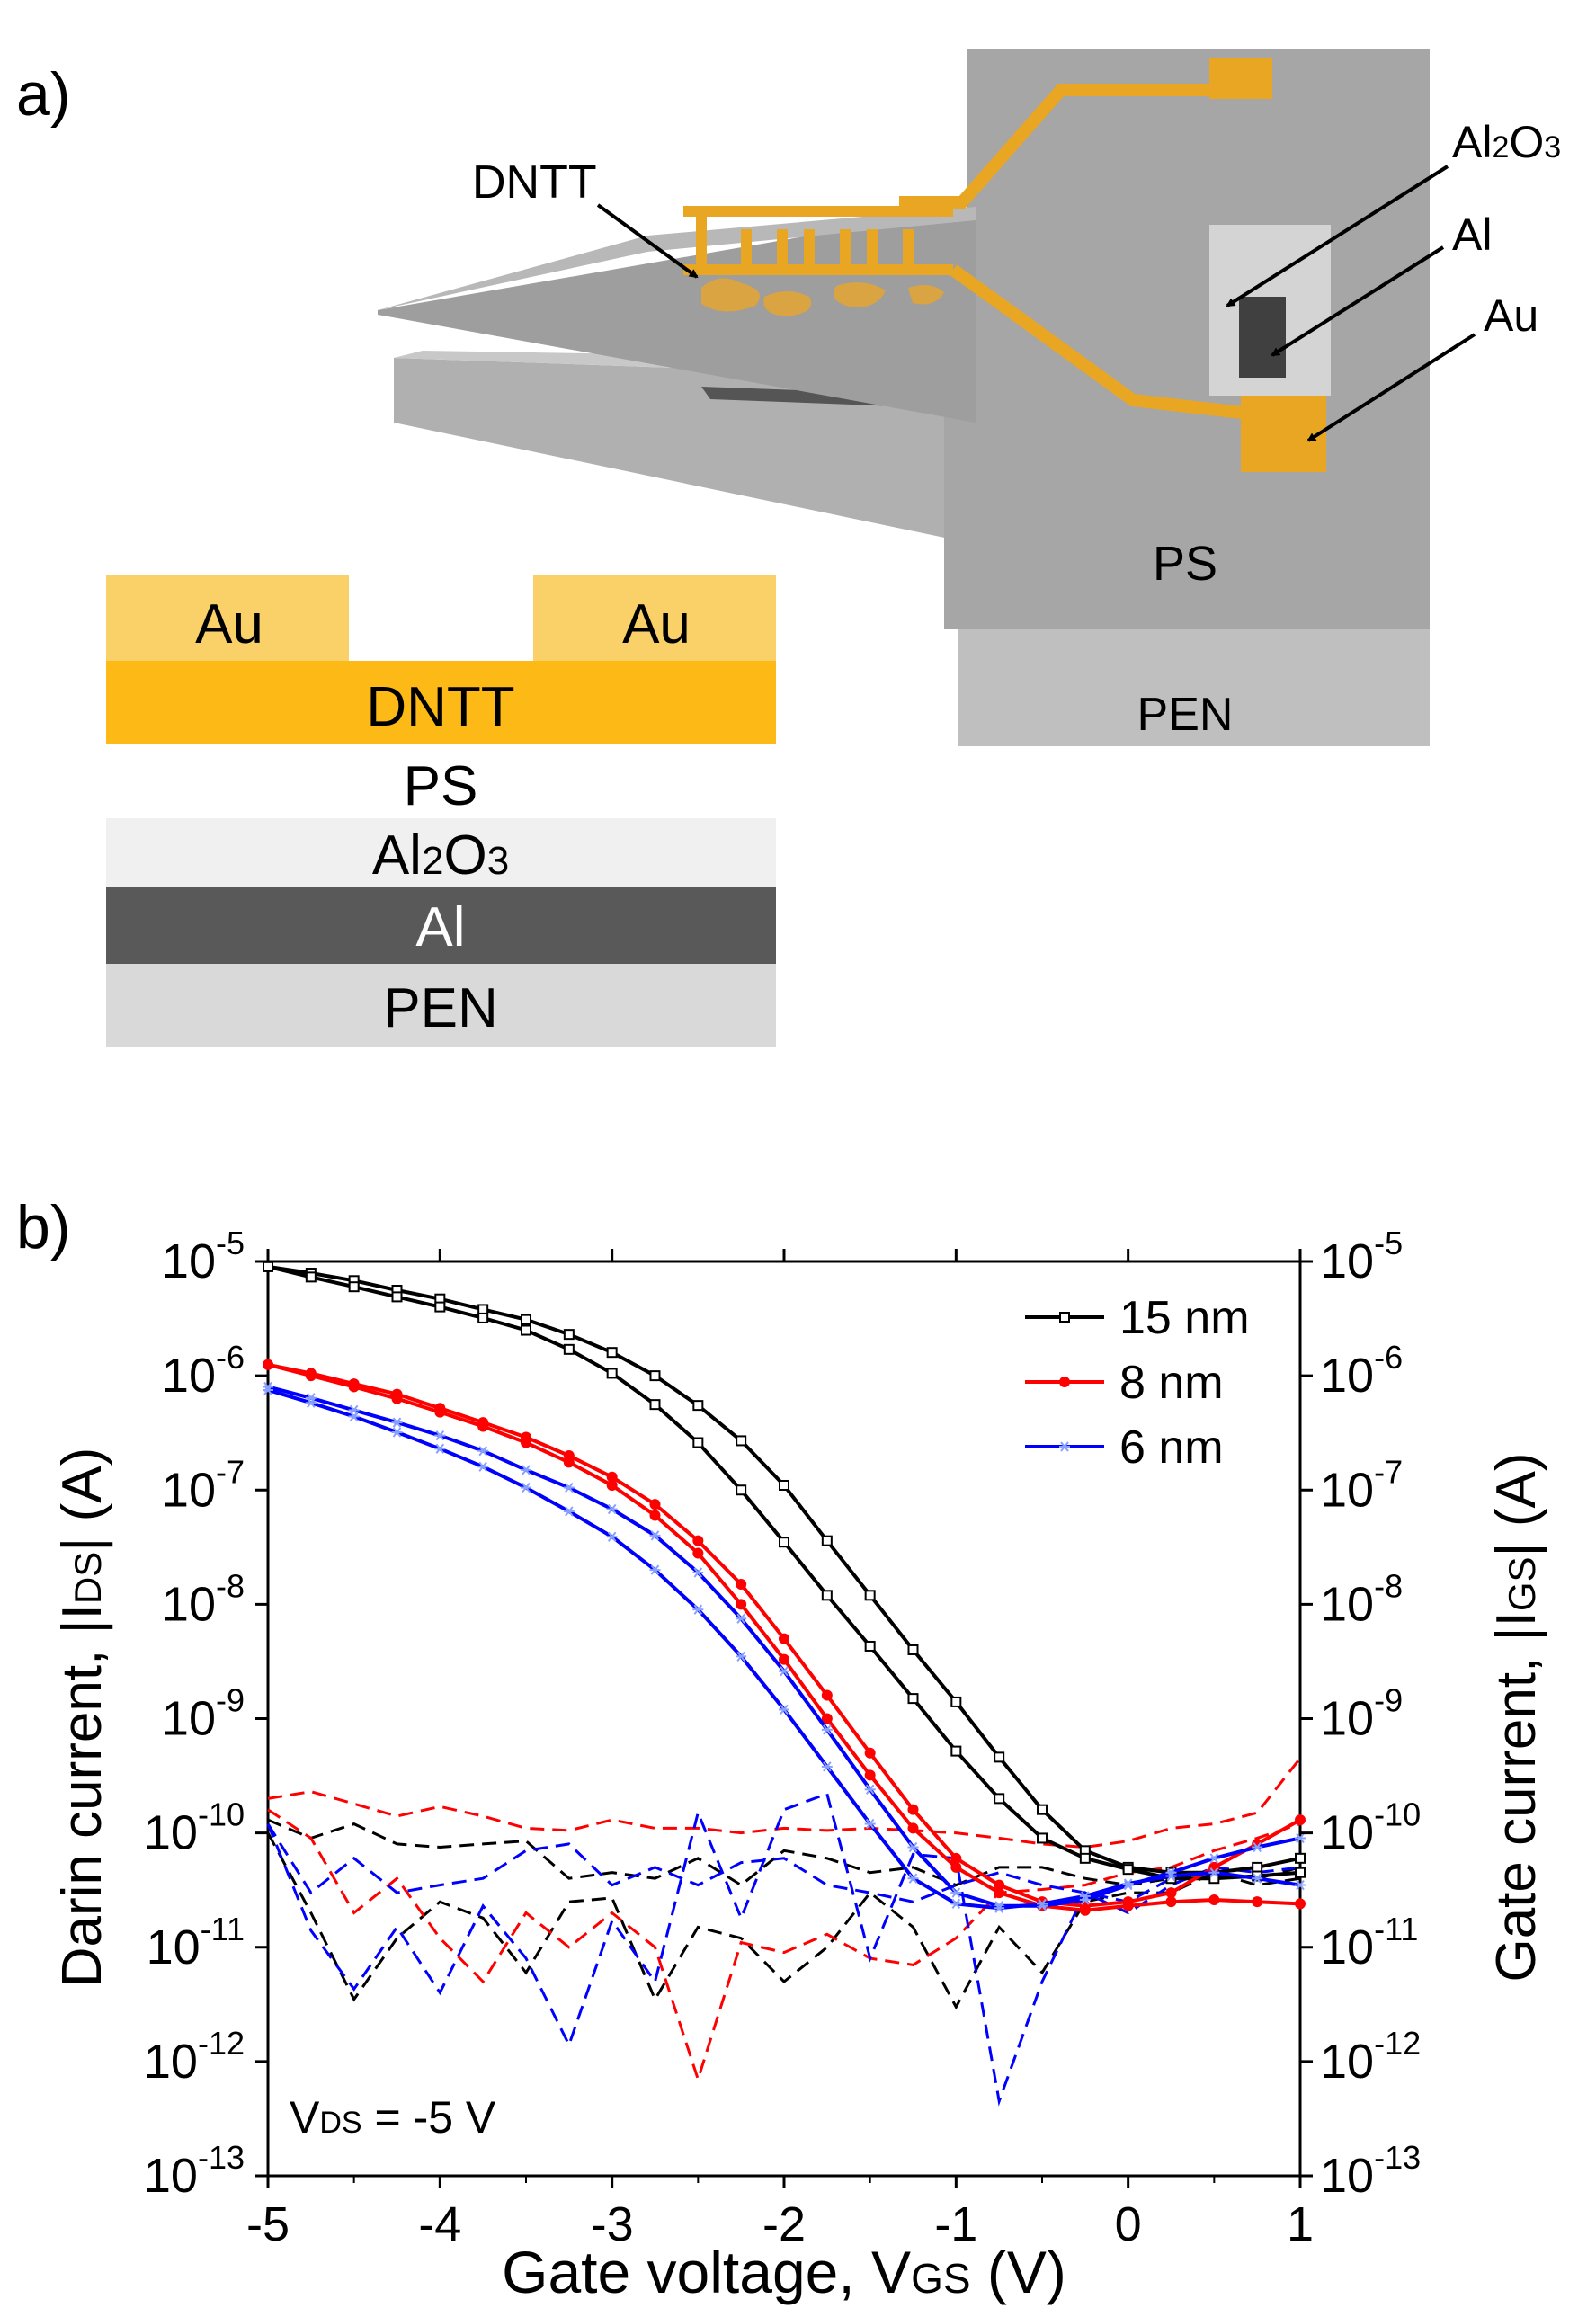 This screenshot has height=2308, width=1596. What do you see at coordinates (1511, 316) in the screenshot?
I see `au-callout-label: Au` at bounding box center [1511, 316].